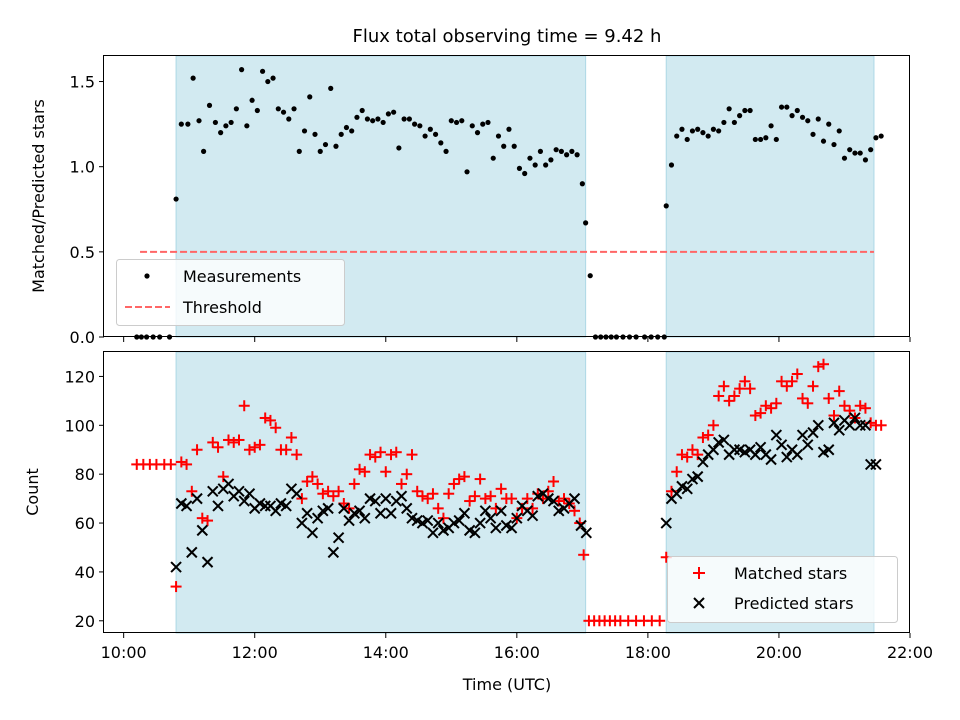  I want to click on bottom-legend: Matched stars Predicted stars, so click(782, 589).